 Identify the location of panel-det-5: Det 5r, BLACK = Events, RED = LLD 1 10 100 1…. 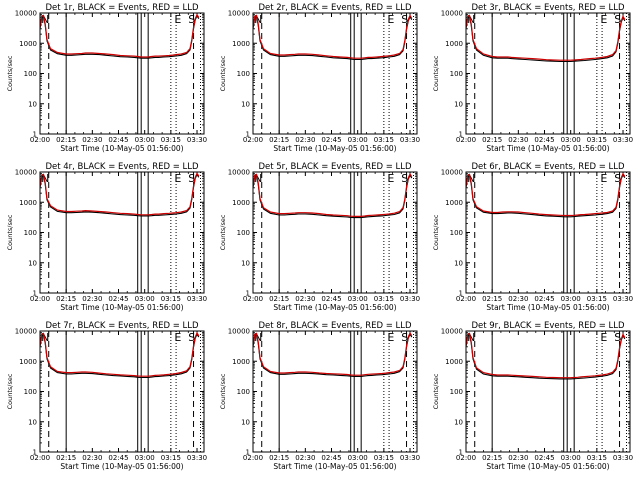
(319, 237).